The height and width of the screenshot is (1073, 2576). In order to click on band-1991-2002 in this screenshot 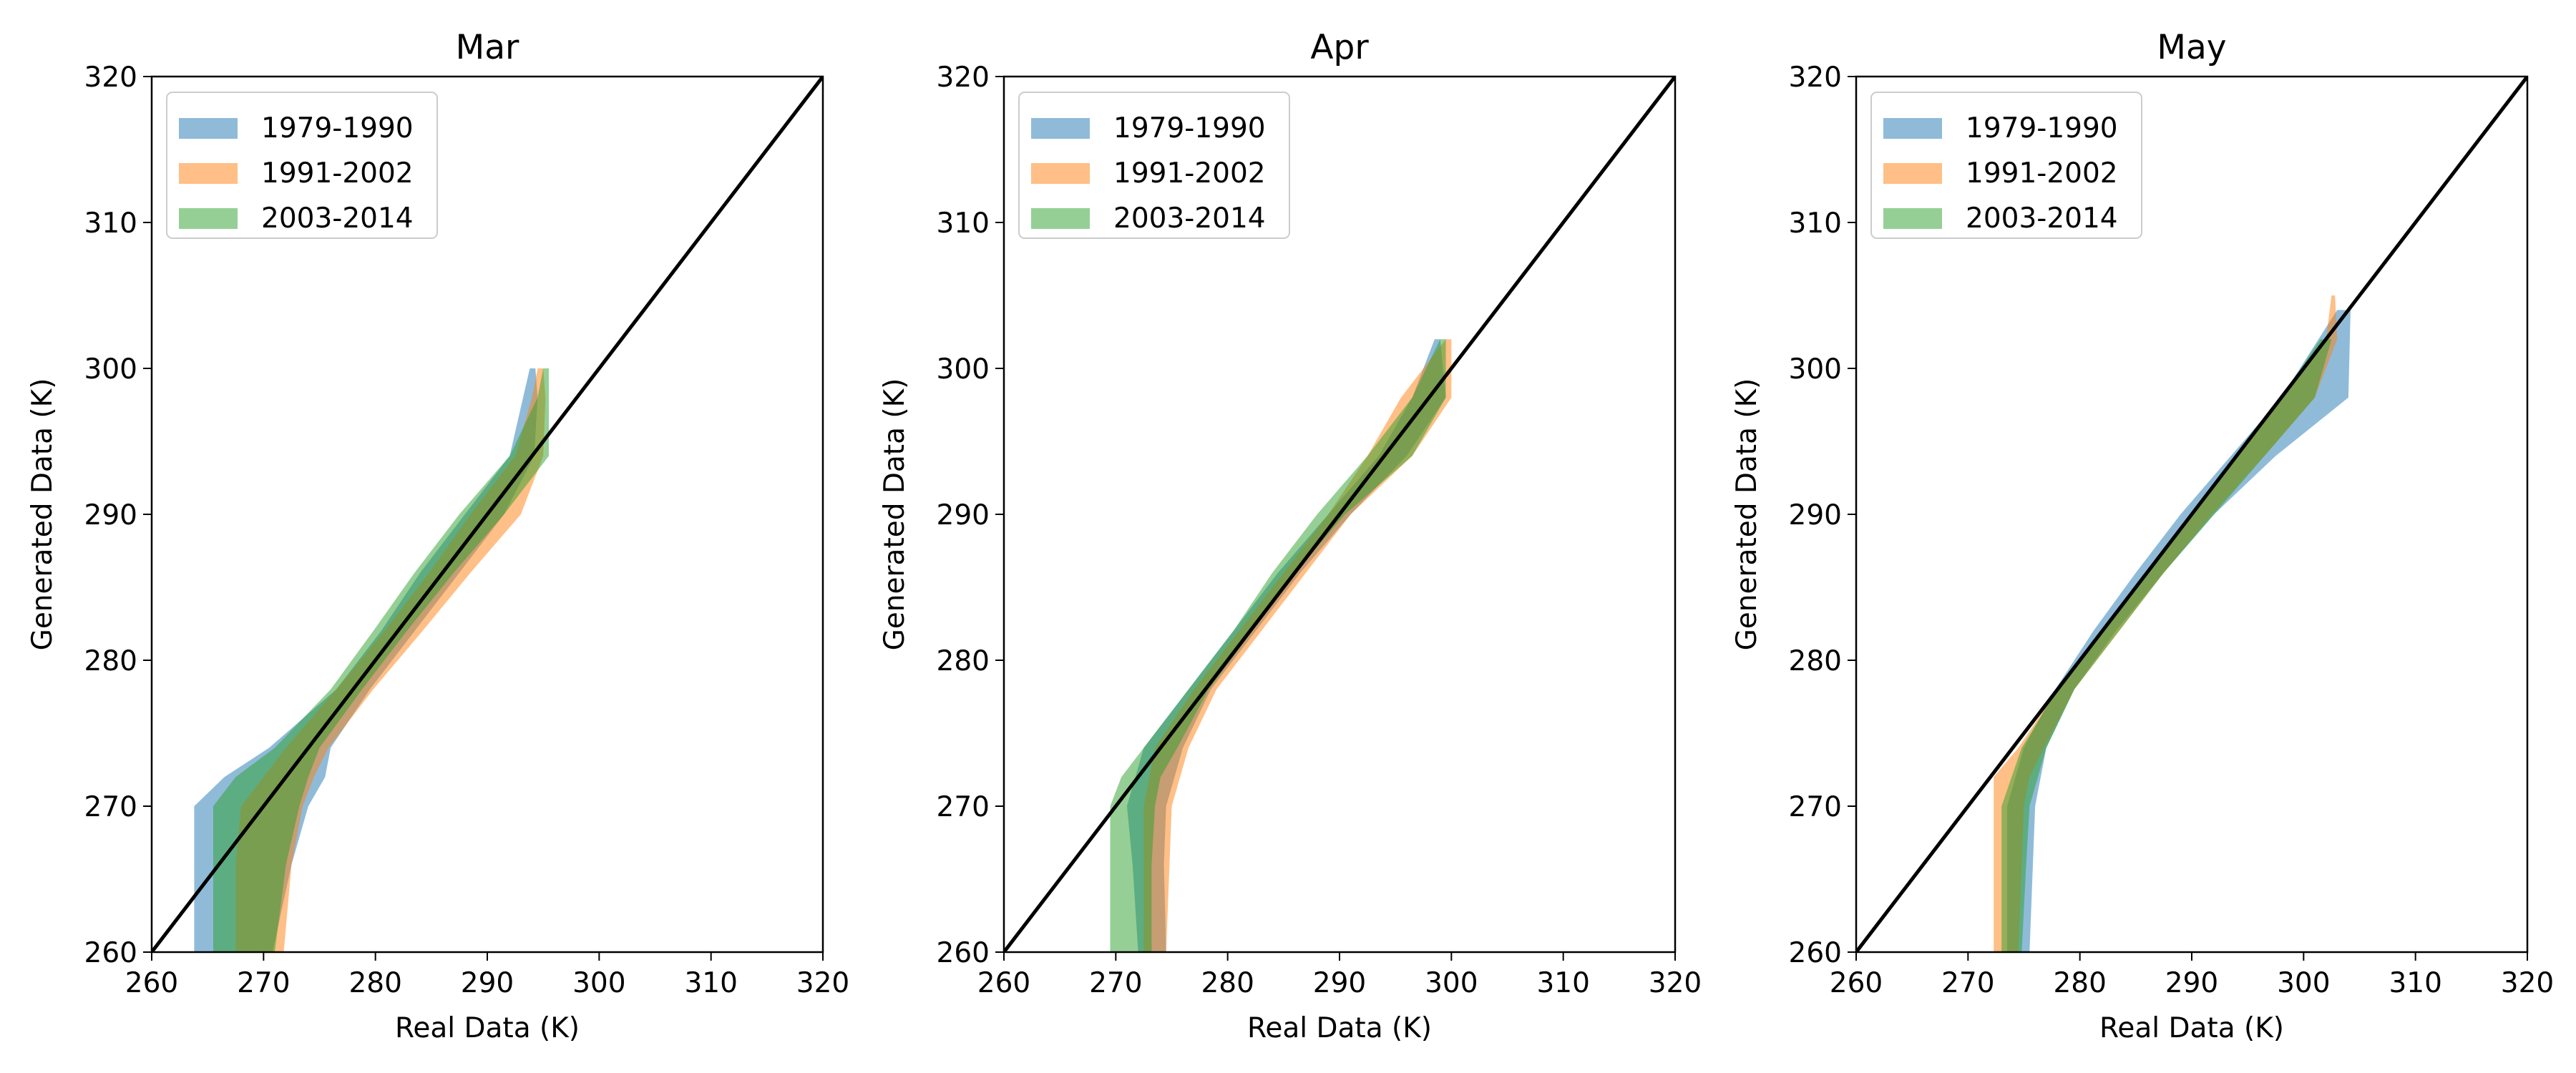, I will do `click(390, 660)`.